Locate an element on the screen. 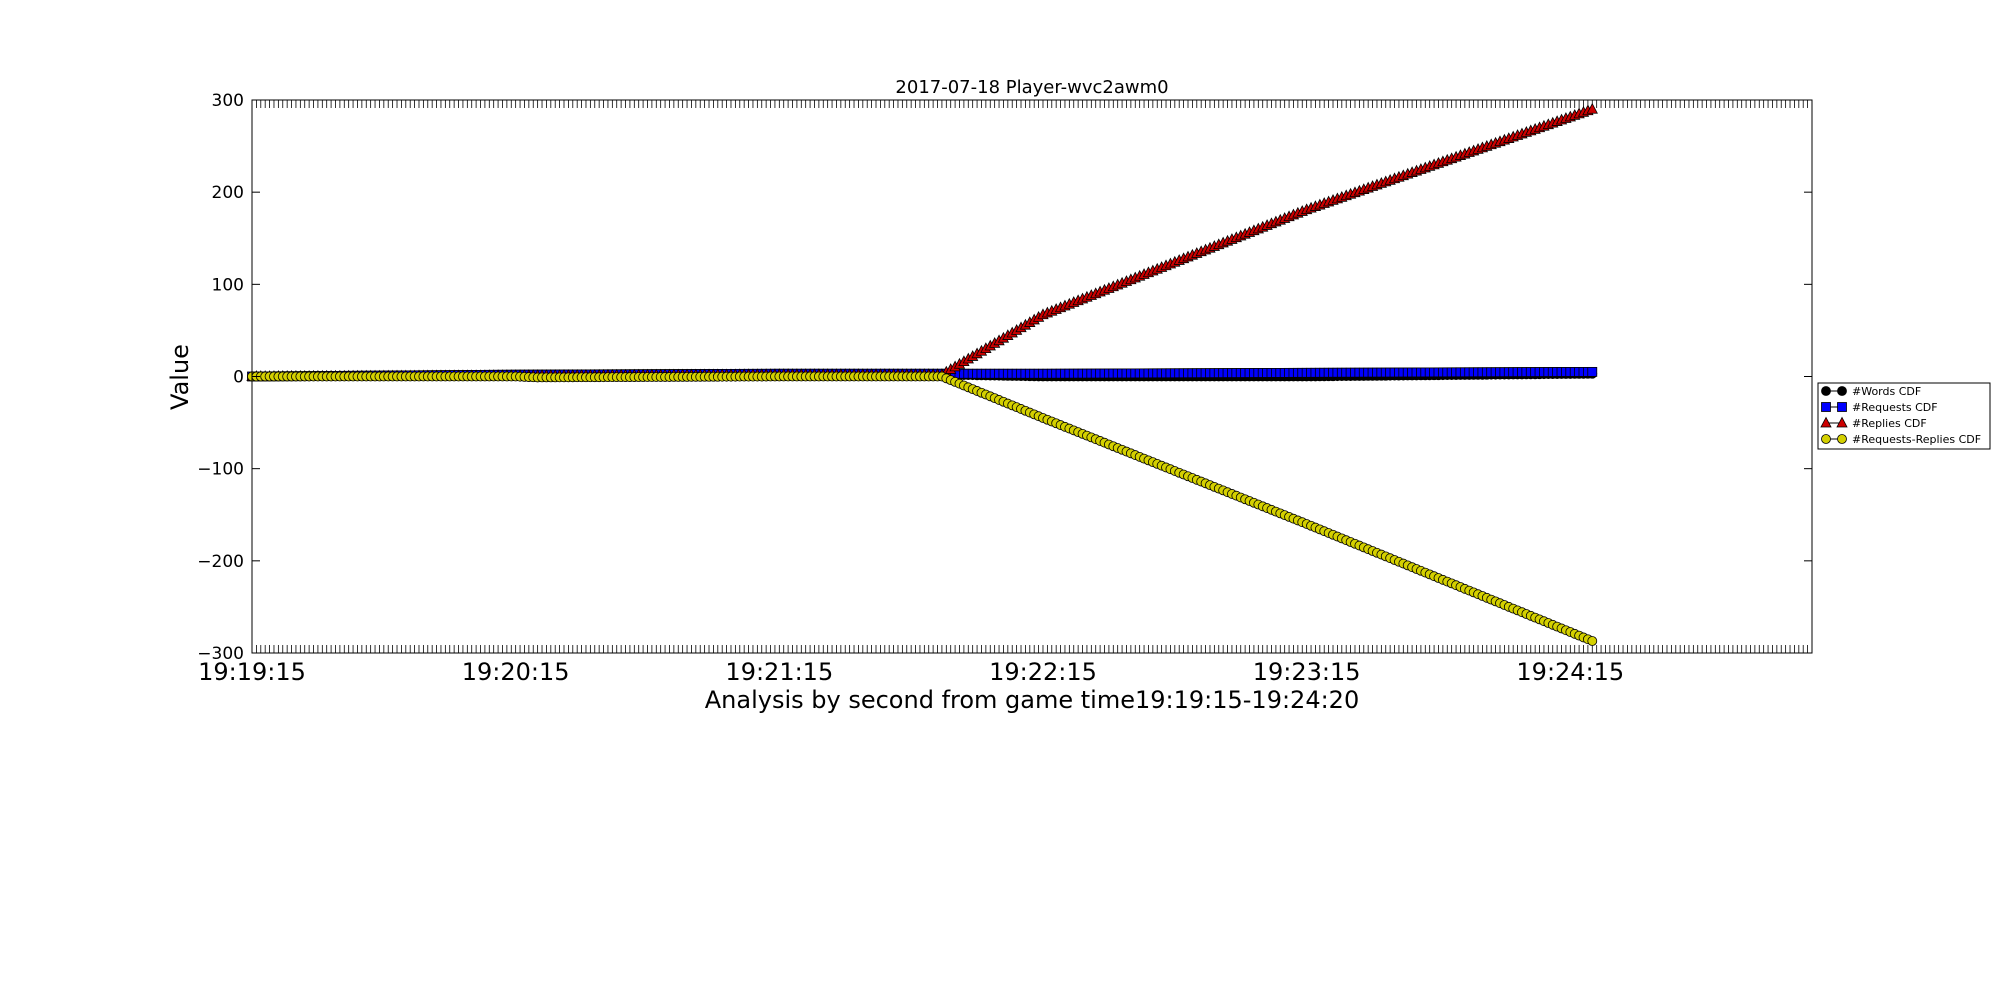  legend-label: #Replies CDF is located at coordinates (1889, 423).